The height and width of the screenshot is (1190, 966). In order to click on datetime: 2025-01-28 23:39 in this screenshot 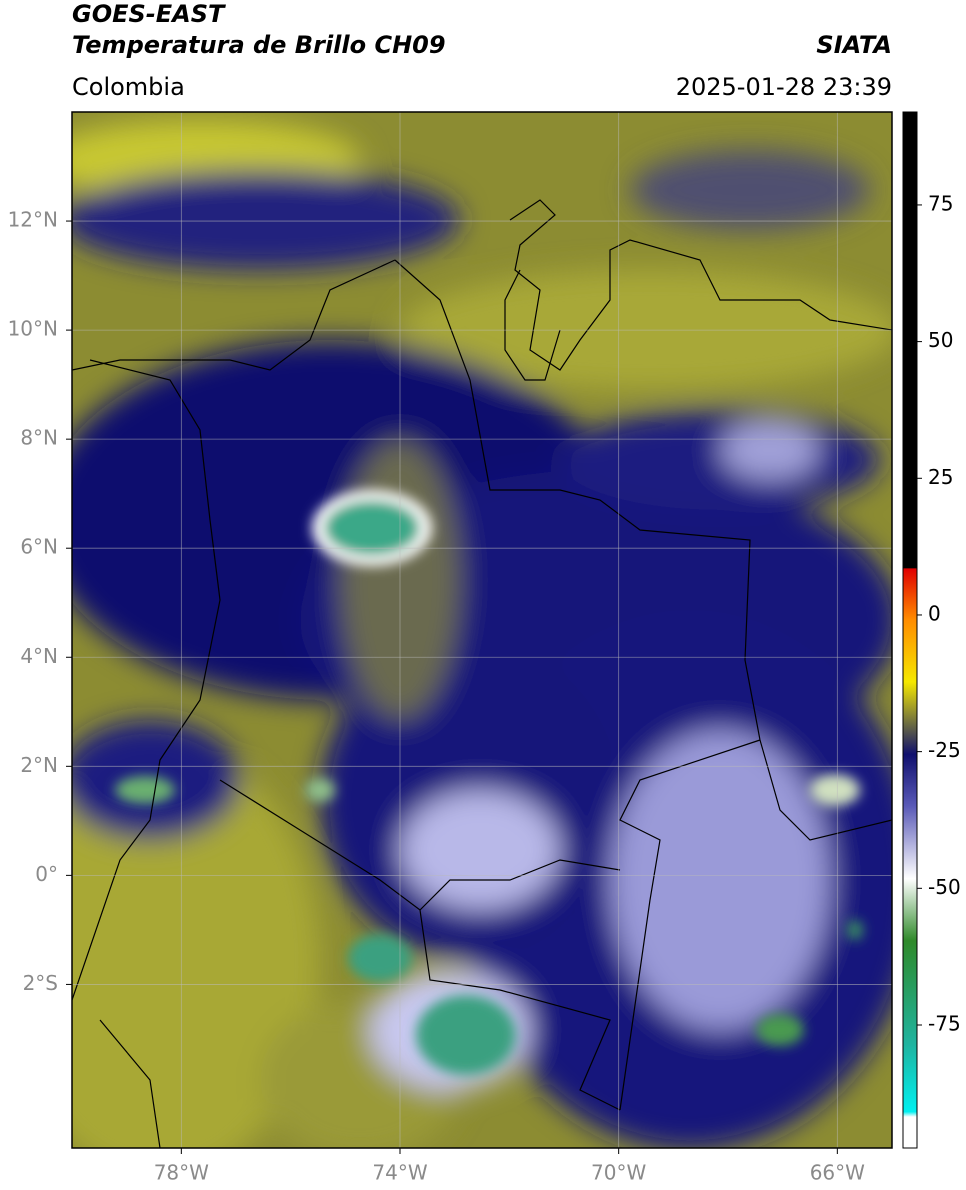, I will do `click(784, 87)`.